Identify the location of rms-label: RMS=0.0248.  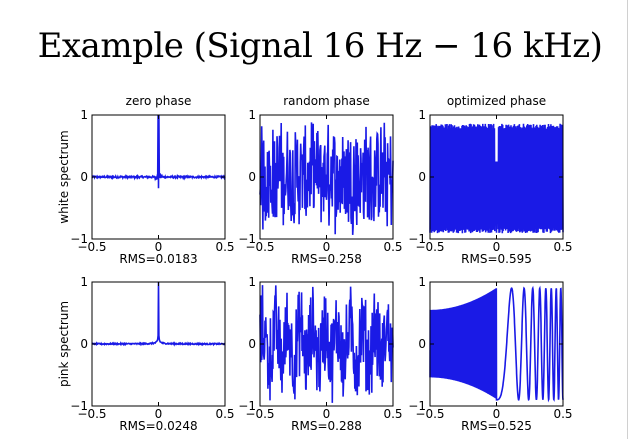
(158, 426).